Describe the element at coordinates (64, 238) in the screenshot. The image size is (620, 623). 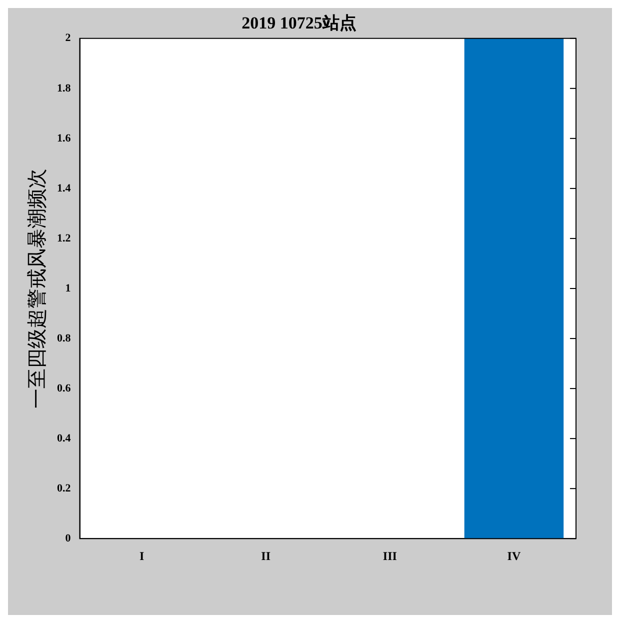
I see `y-tick-label: 1.2` at that location.